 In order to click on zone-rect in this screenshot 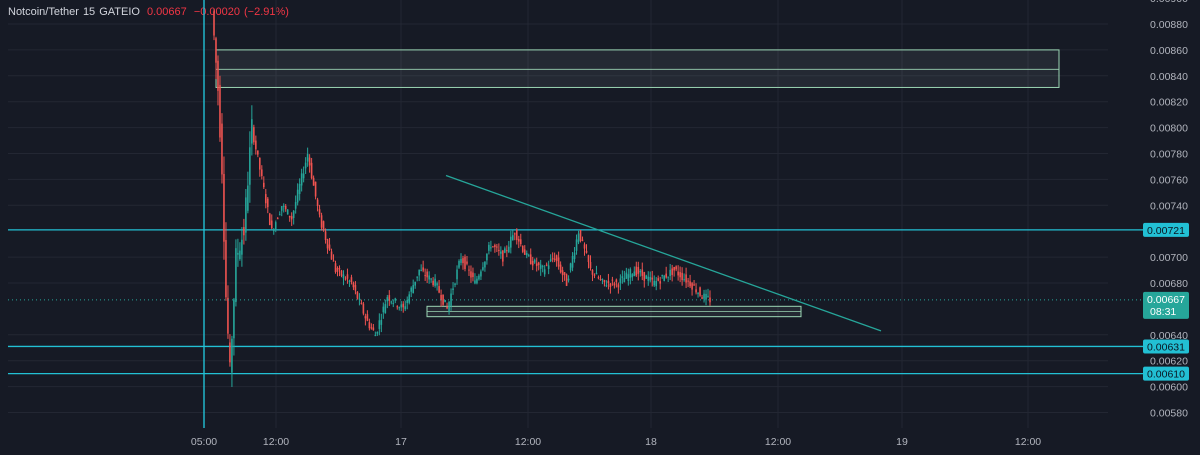, I will do `click(637, 68)`.